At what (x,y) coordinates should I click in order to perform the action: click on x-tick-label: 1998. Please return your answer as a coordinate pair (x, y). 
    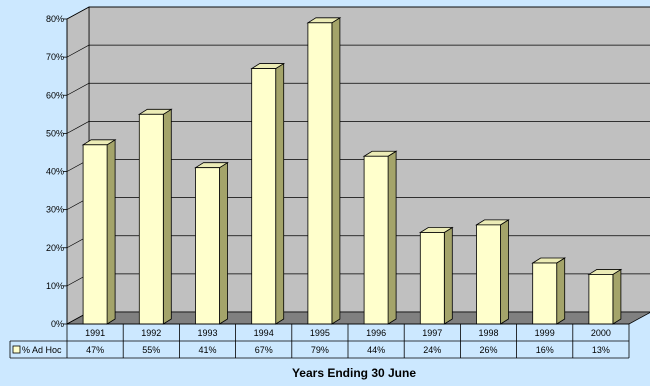
    Looking at the image, I should click on (488, 333).